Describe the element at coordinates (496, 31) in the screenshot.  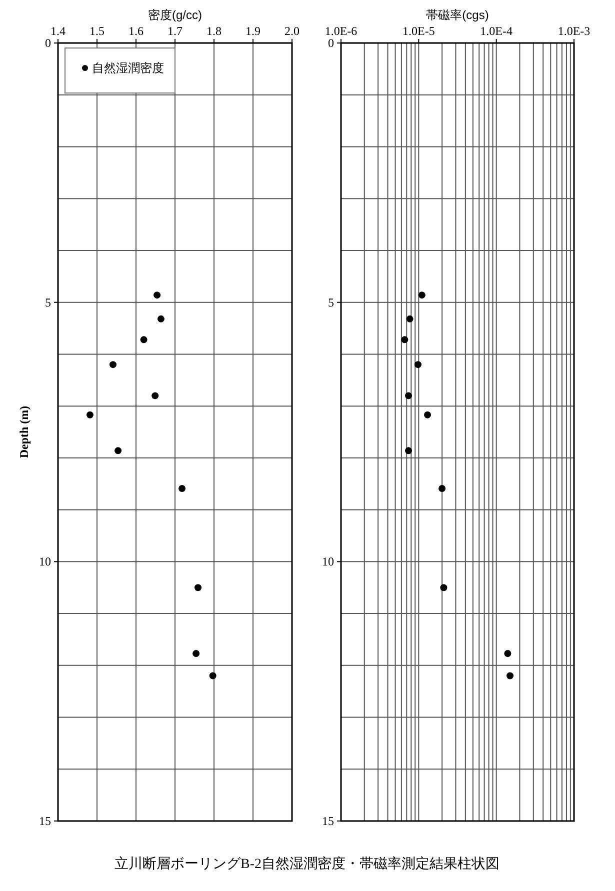
I see `x-tick-label: 1.0E-4` at that location.